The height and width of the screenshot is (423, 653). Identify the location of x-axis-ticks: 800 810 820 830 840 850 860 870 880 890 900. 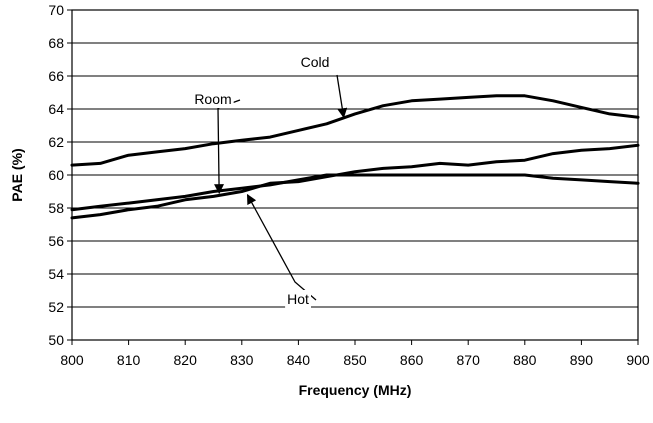
(355, 354).